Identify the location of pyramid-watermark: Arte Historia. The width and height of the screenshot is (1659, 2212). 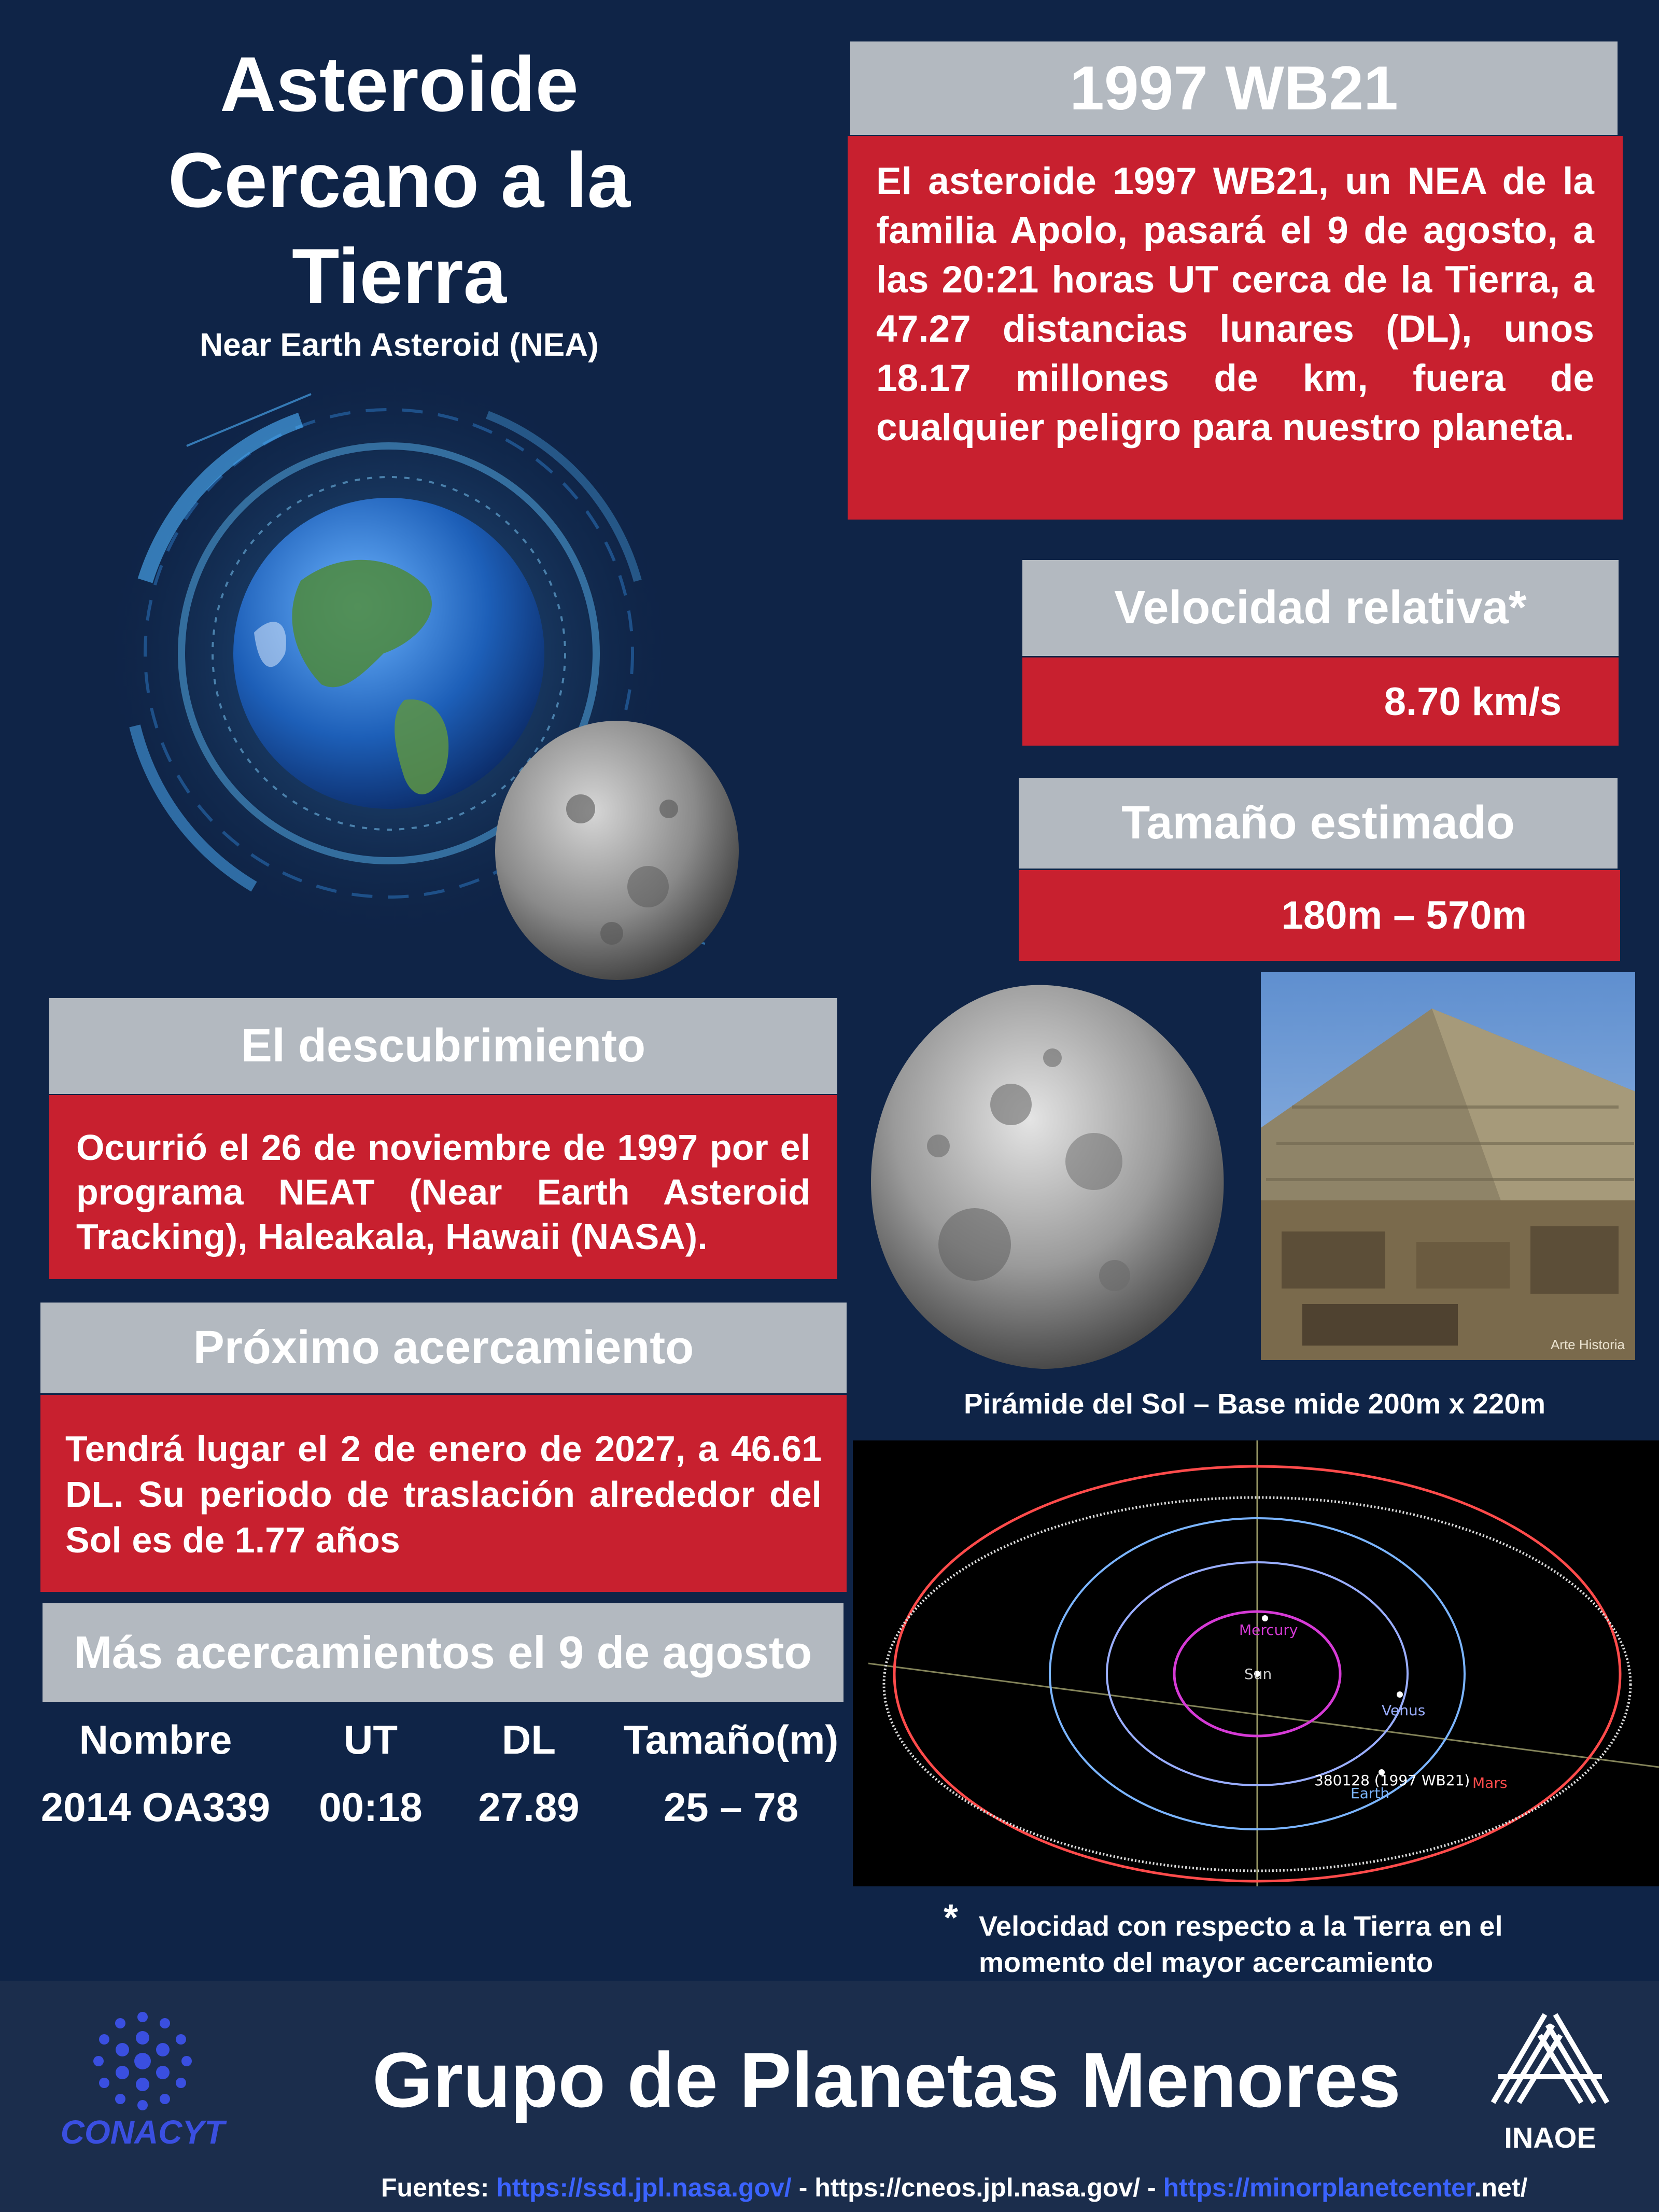
(1587, 1344).